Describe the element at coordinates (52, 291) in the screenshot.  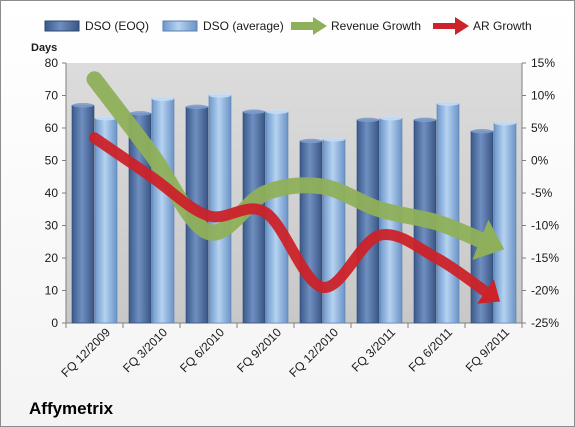
I see `y-tick-label: 10` at that location.